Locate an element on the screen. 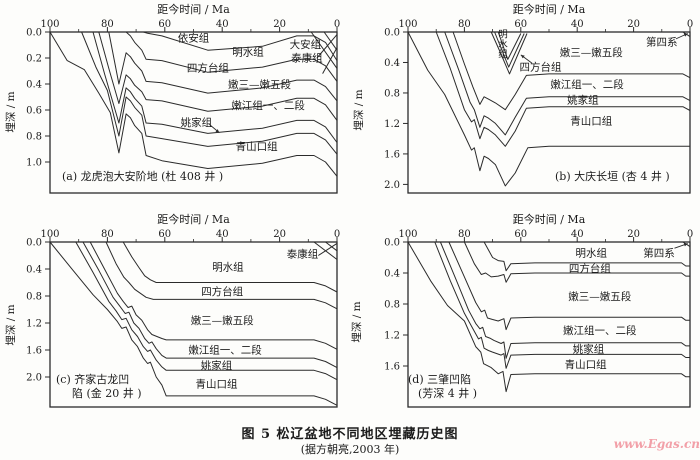 The width and height of the screenshot is (700, 460). y-tick-label: 1.0 is located at coordinates (34, 163).